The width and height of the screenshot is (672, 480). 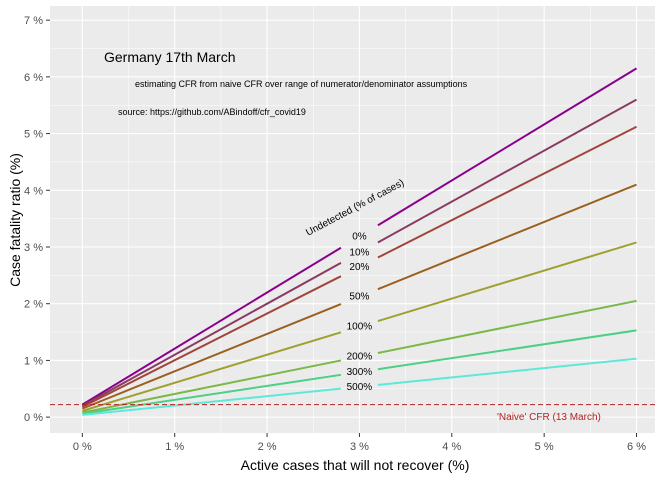 I want to click on series-label-100%: 100%, so click(x=360, y=327).